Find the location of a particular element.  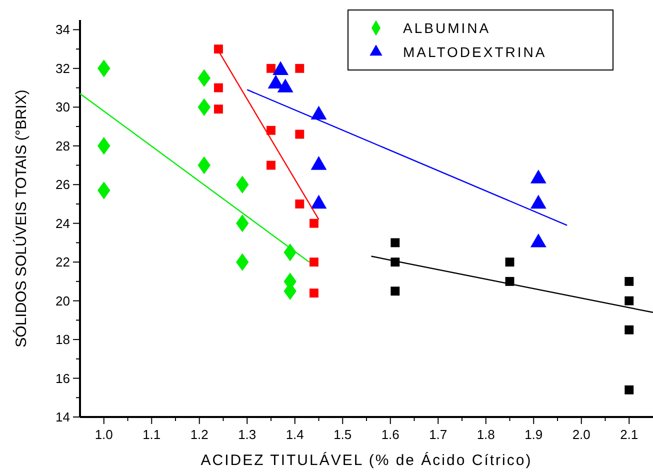

y-tick-label: 26 is located at coordinates (63, 184).